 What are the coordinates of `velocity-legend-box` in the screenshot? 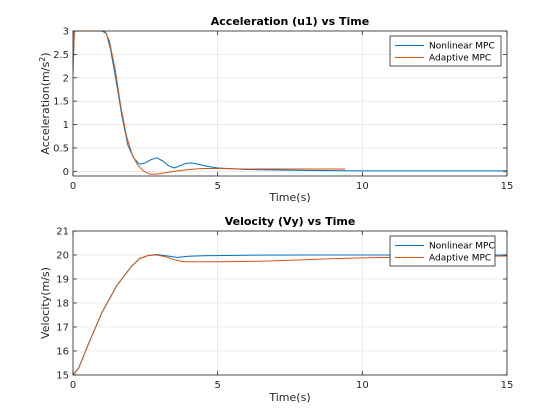 It's located at (442, 251).